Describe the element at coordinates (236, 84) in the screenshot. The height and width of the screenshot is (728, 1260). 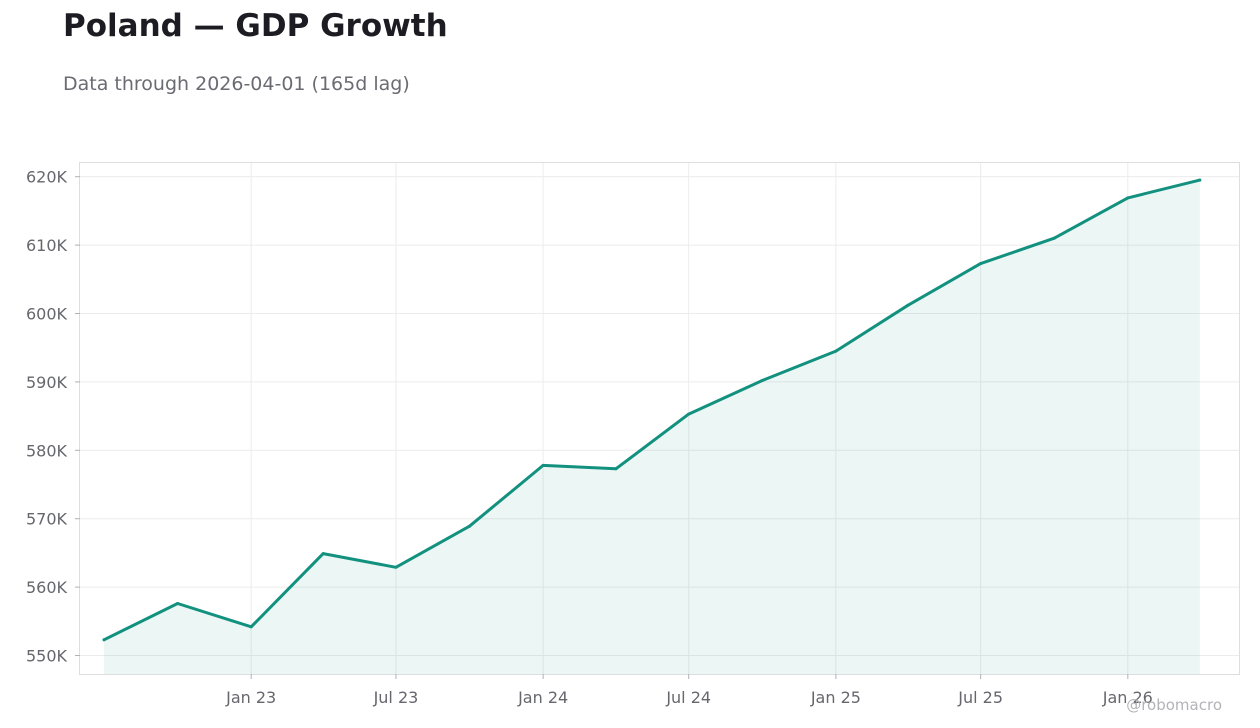
I see `chart-subtitle: Data through 2026-04-01 (165d lag)` at that location.